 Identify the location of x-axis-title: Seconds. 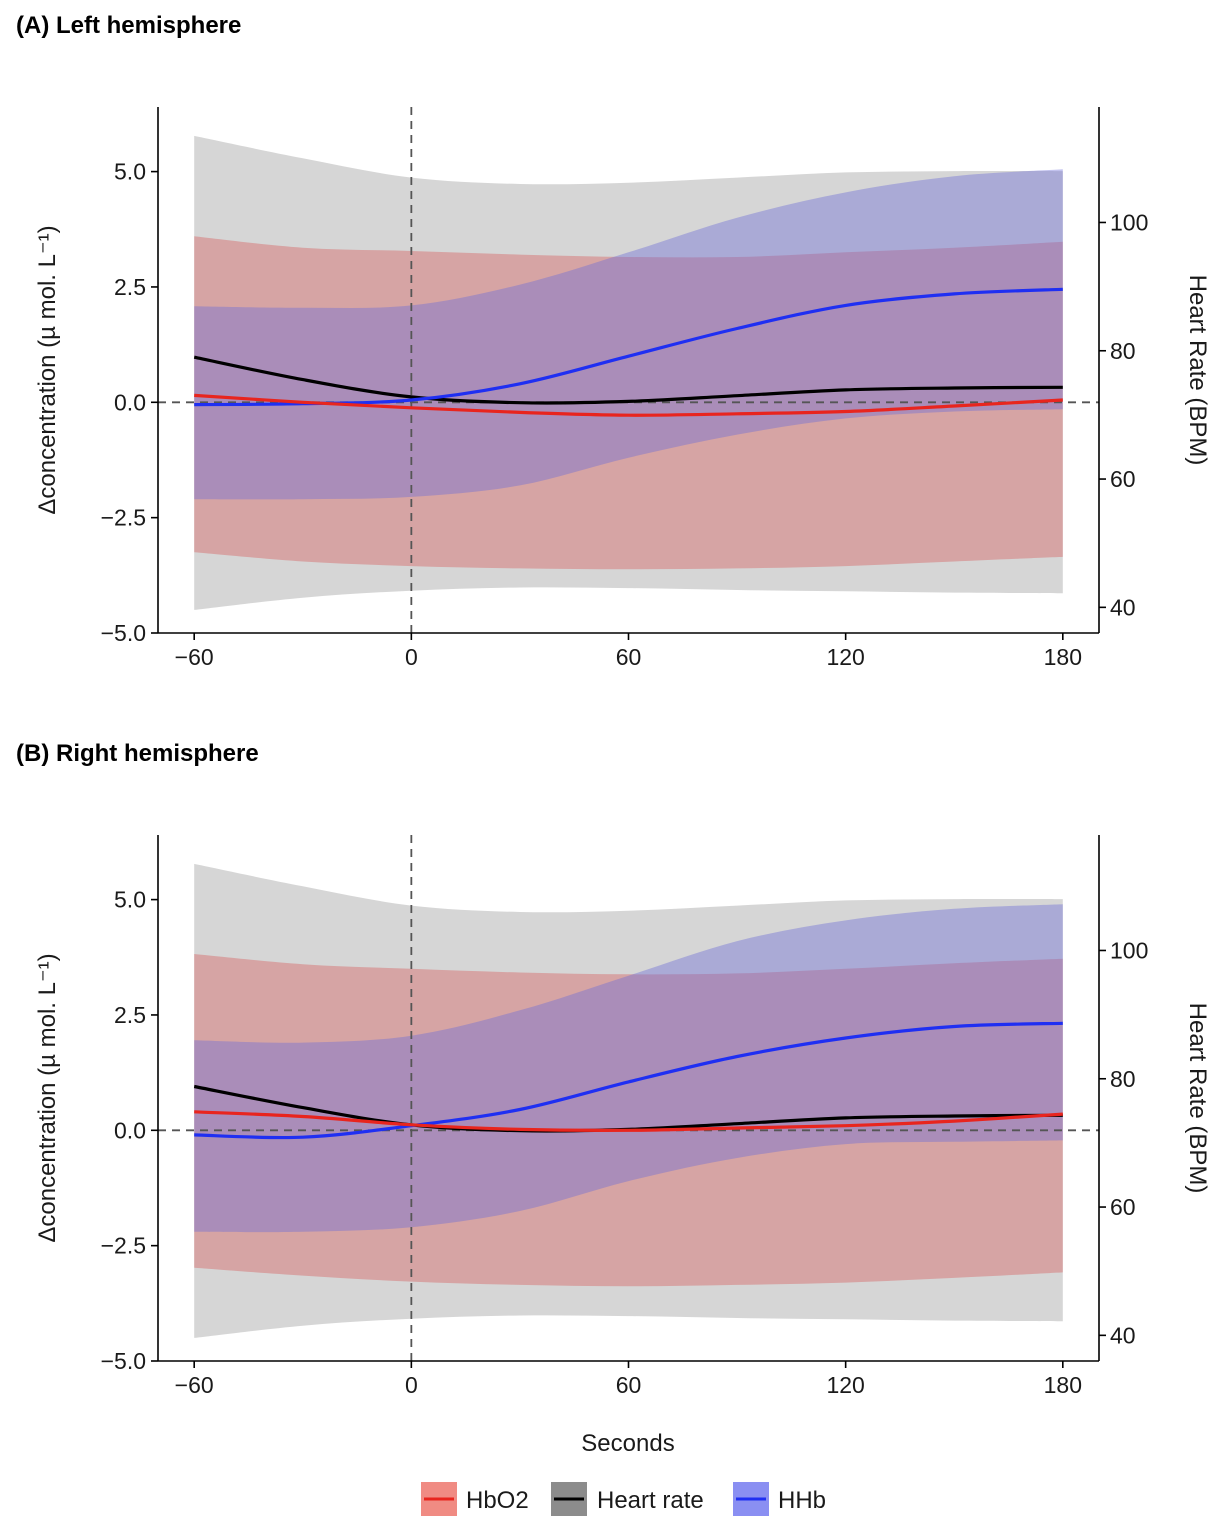
(627, 1443).